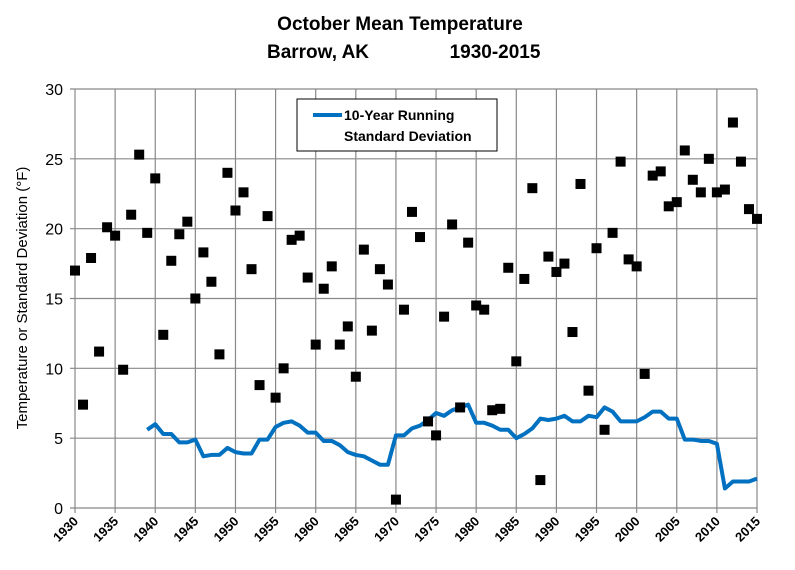  What do you see at coordinates (185, 529) in the screenshot?
I see `x-tick-label: 1945` at bounding box center [185, 529].